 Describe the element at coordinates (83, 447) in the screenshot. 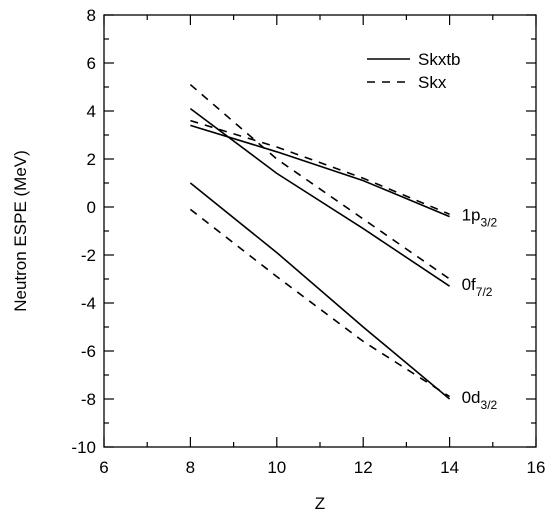

I see `y-tick-label: -10` at that location.